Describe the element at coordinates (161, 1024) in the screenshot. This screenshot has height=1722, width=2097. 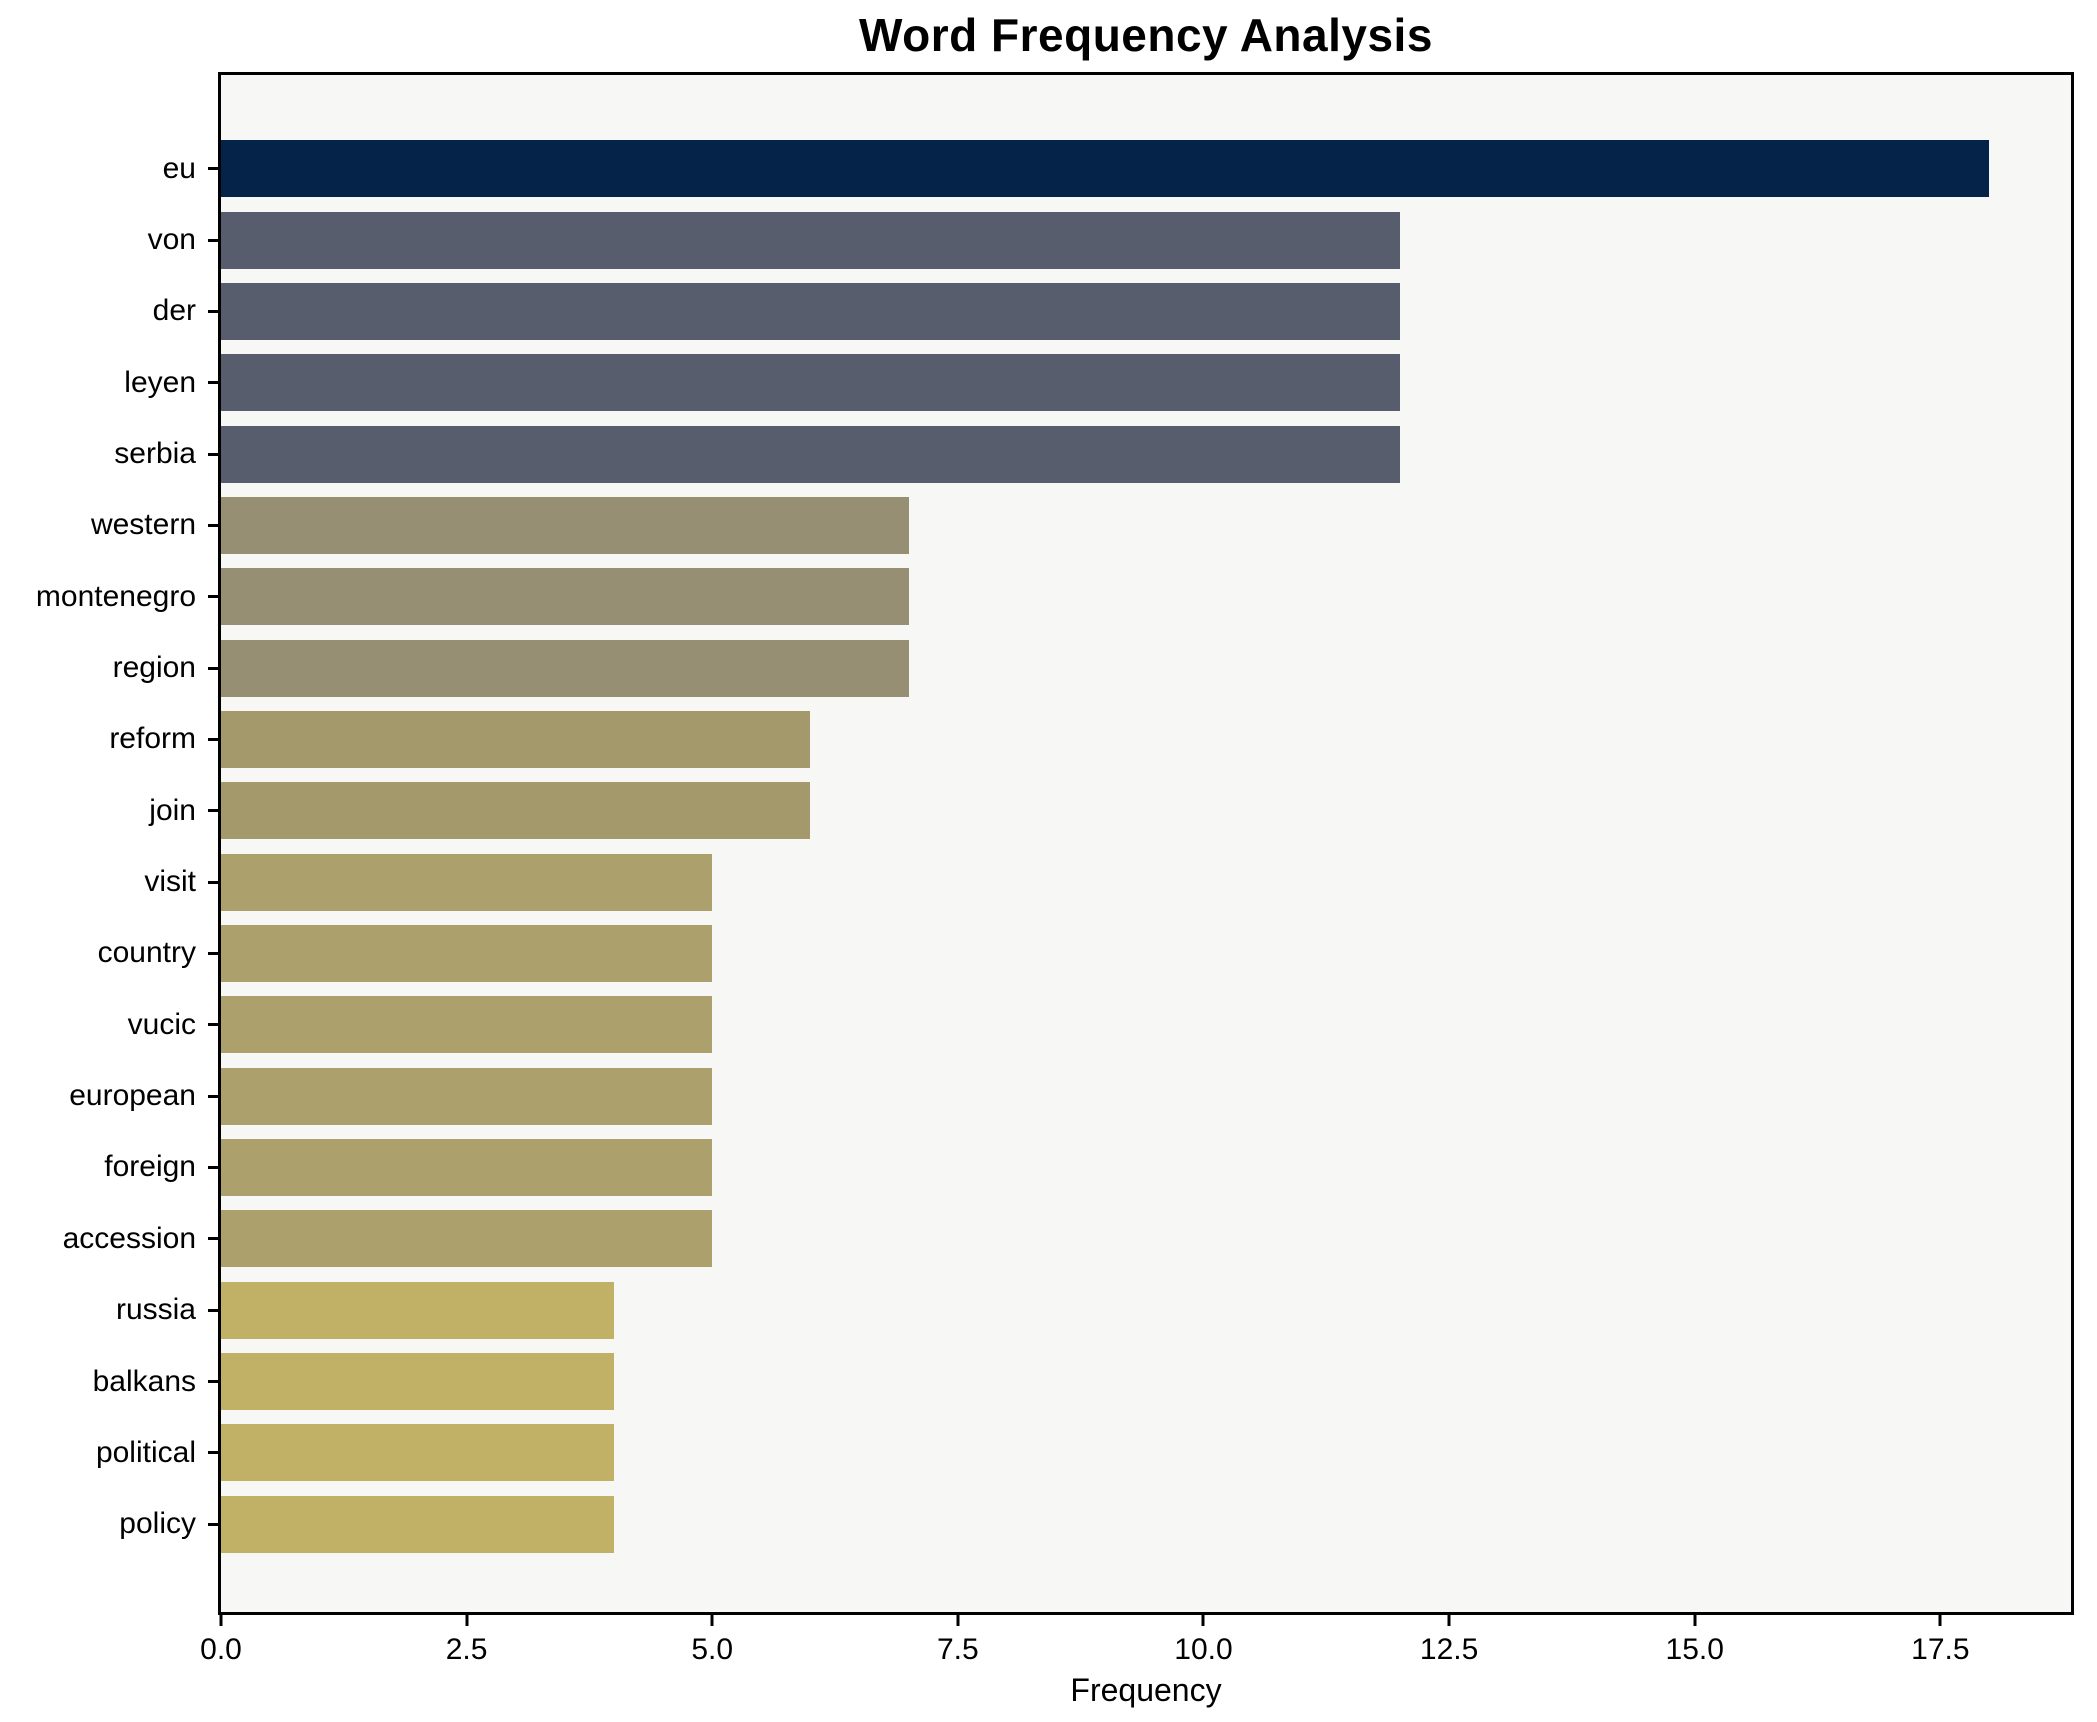
I see `y-tick-label-vucic: vucic` at that location.